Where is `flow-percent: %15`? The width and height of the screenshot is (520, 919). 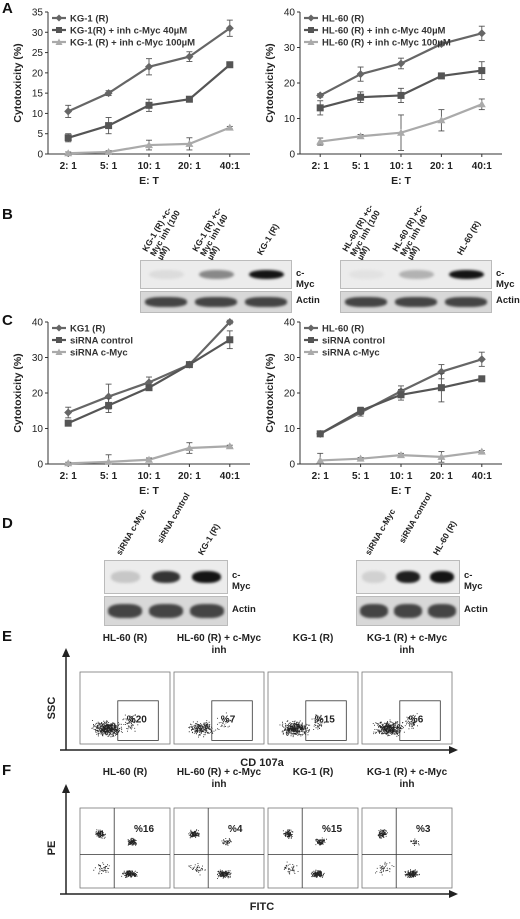 flow-percent: %15 is located at coordinates (325, 719).